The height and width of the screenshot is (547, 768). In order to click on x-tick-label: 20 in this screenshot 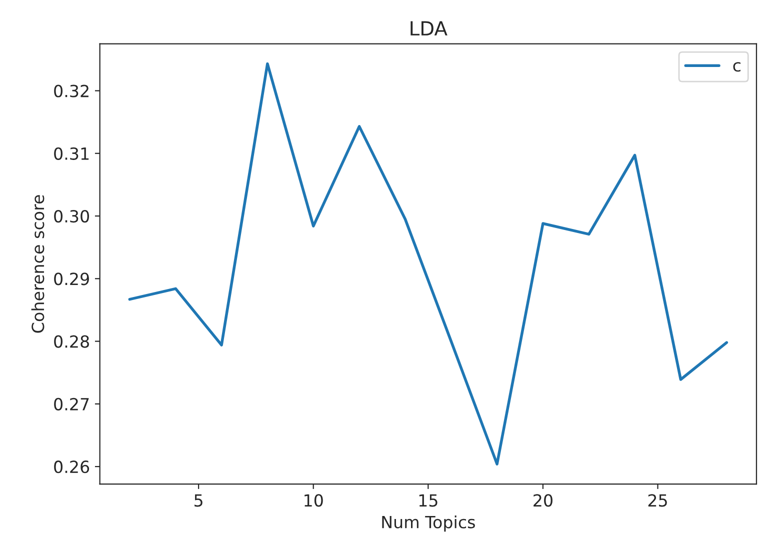, I will do `click(543, 500)`.